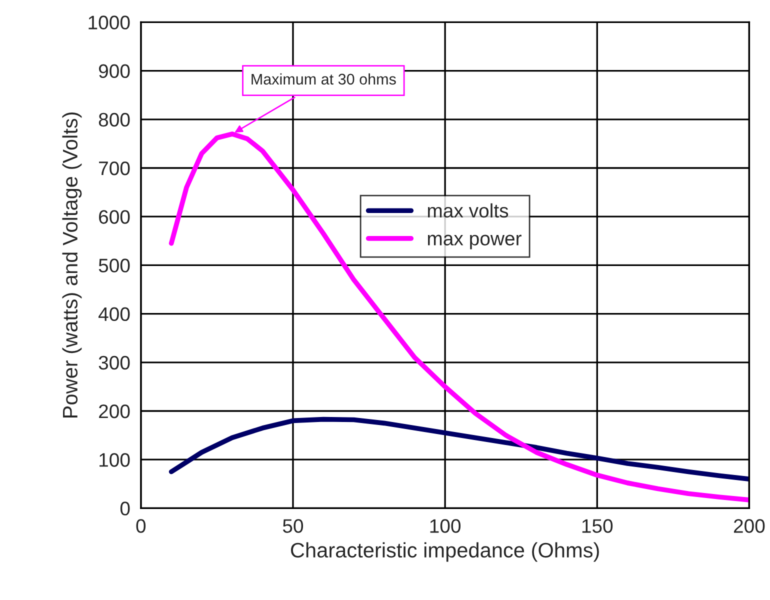  What do you see at coordinates (324, 79) in the screenshot?
I see `annotation: Maximum at 30 ohms` at bounding box center [324, 79].